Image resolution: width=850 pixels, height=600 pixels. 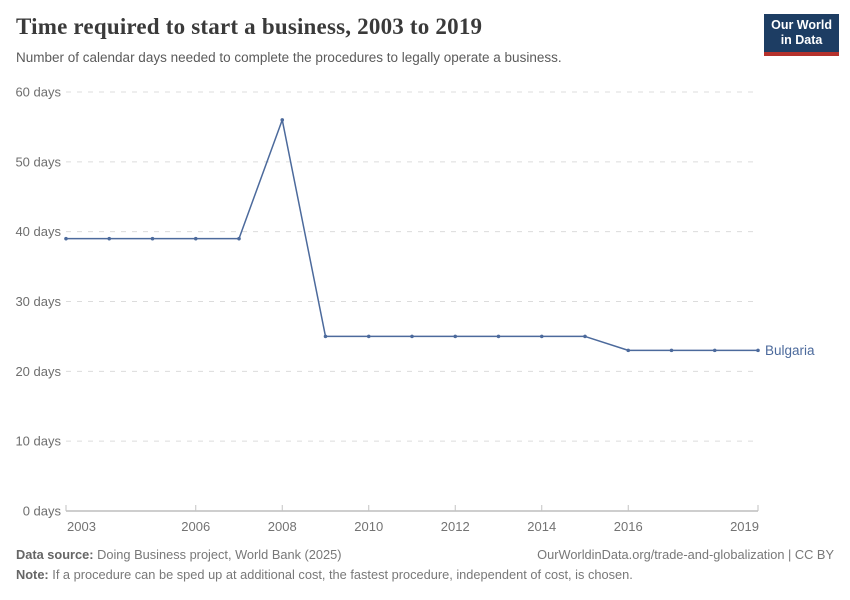 I want to click on x-axis-tick-label: 2003, so click(x=81, y=526).